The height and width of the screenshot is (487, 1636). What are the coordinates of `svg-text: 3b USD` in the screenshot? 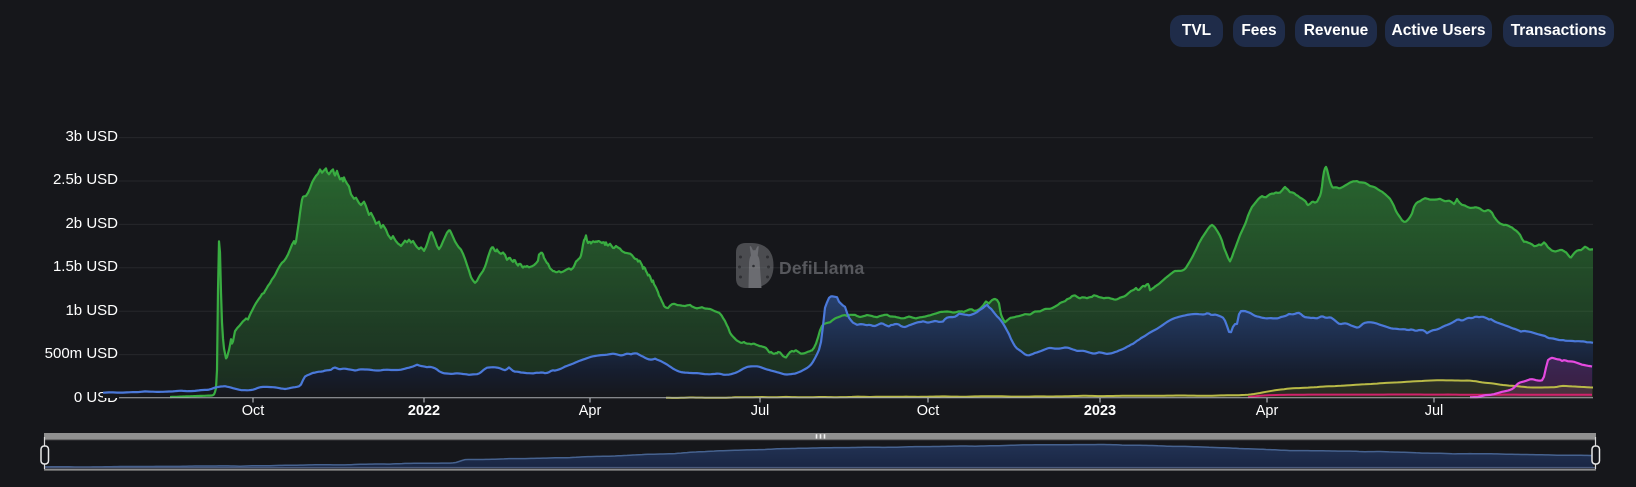 It's located at (91, 136).